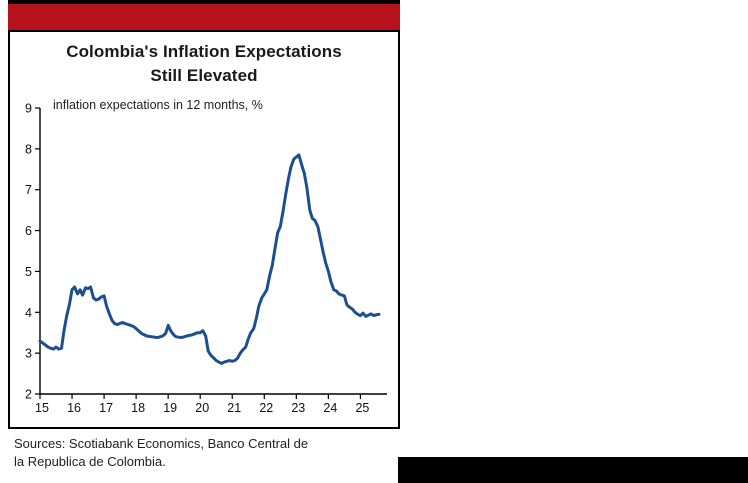 This screenshot has height=483, width=748. What do you see at coordinates (298, 408) in the screenshot?
I see `x-tick-label: 23` at bounding box center [298, 408].